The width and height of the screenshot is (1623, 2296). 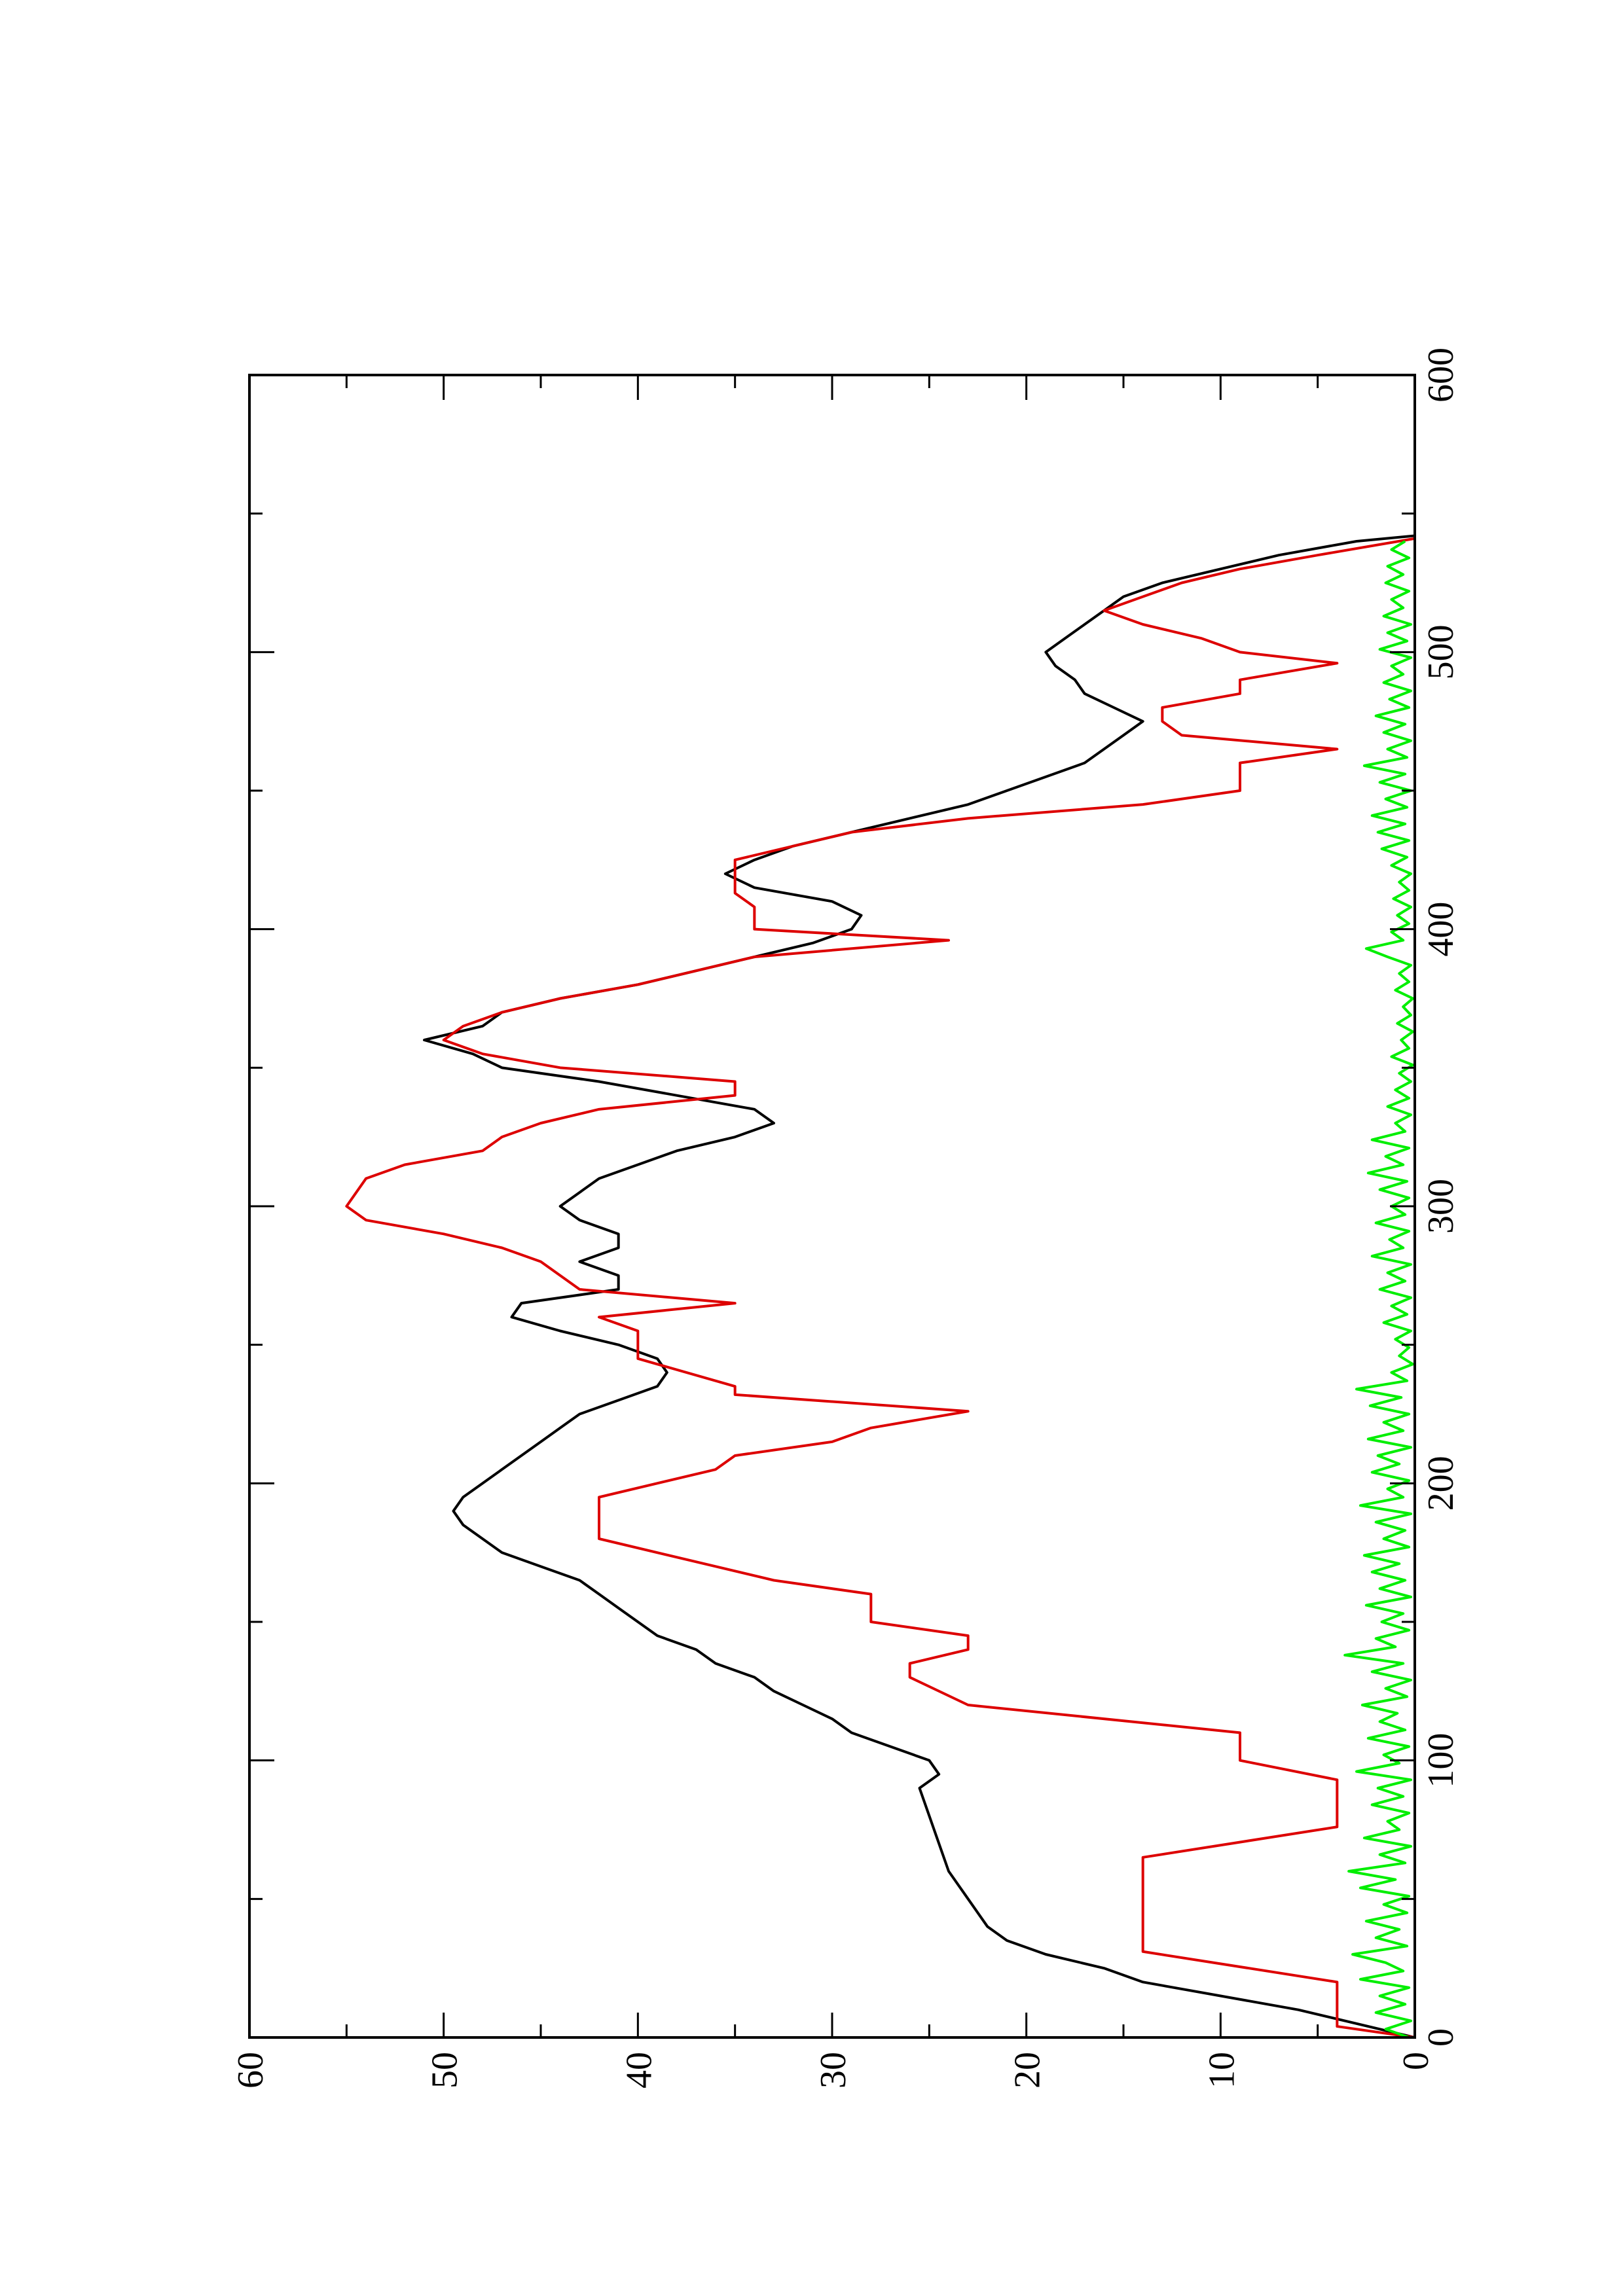 I want to click on x-tick-label: 300, so click(x=1441, y=1206).